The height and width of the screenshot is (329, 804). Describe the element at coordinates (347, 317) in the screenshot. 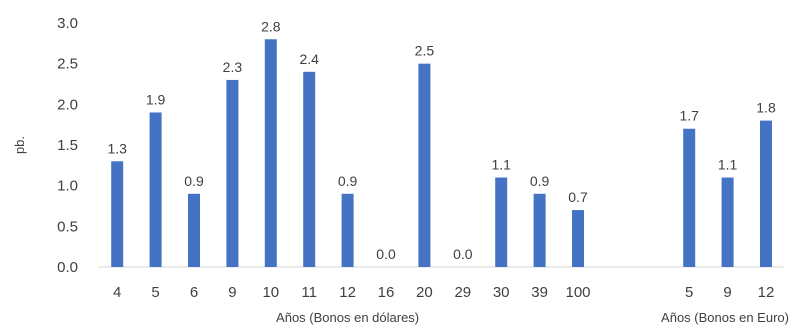

I see `x-axis-group-label: Años (Bonos en dólares)` at that location.